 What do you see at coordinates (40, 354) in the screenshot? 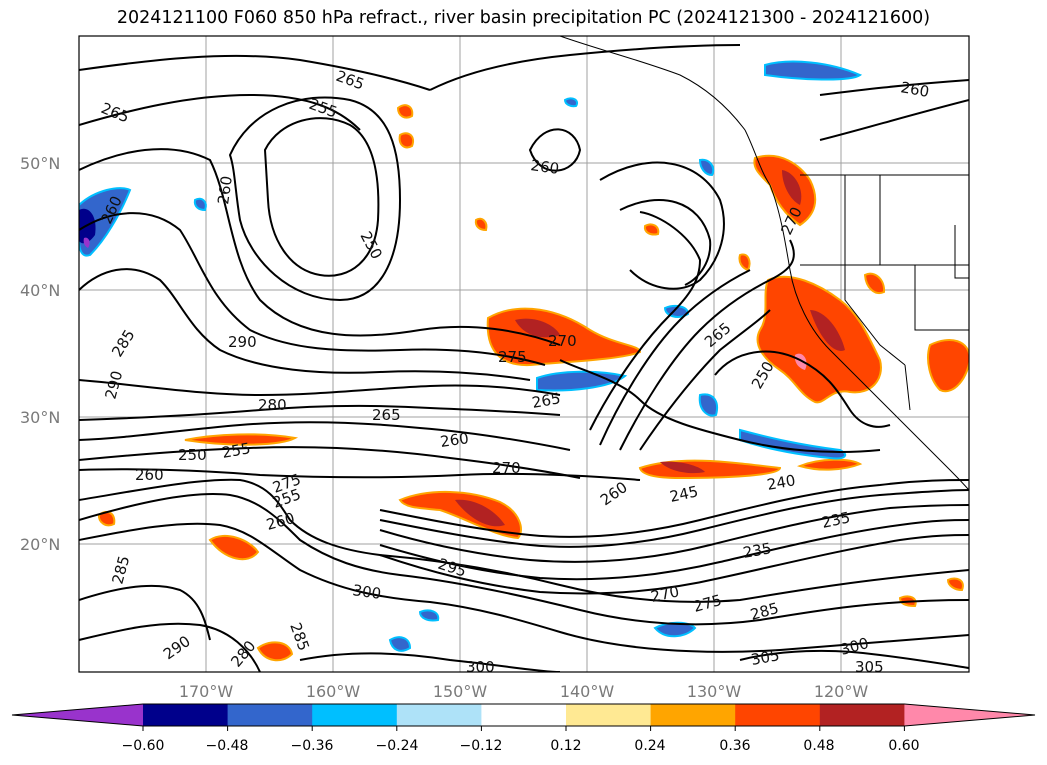
I see `latitude-labels: 50°N 40°N 30°N 20°N` at bounding box center [40, 354].